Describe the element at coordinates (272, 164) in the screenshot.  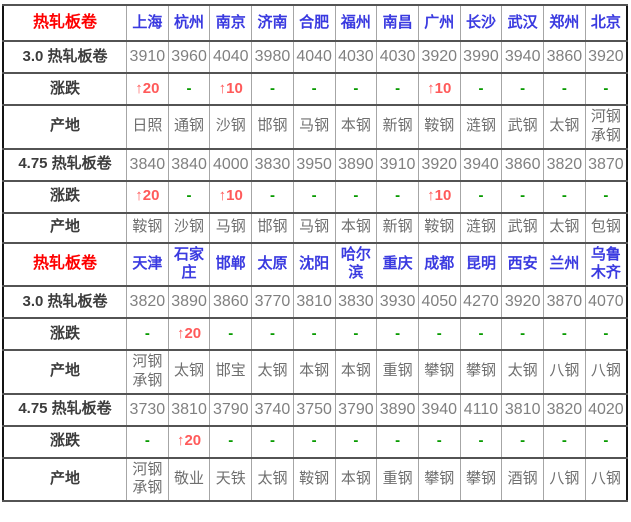
I see `price-value: 3830` at that location.